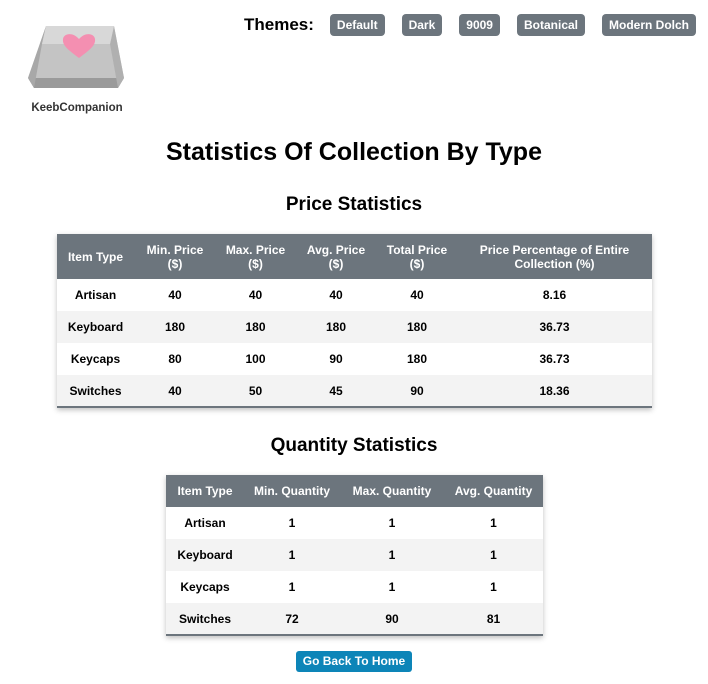 The width and height of the screenshot is (708, 684). What do you see at coordinates (479, 25) in the screenshot?
I see `theme-button-9009: 9009` at bounding box center [479, 25].